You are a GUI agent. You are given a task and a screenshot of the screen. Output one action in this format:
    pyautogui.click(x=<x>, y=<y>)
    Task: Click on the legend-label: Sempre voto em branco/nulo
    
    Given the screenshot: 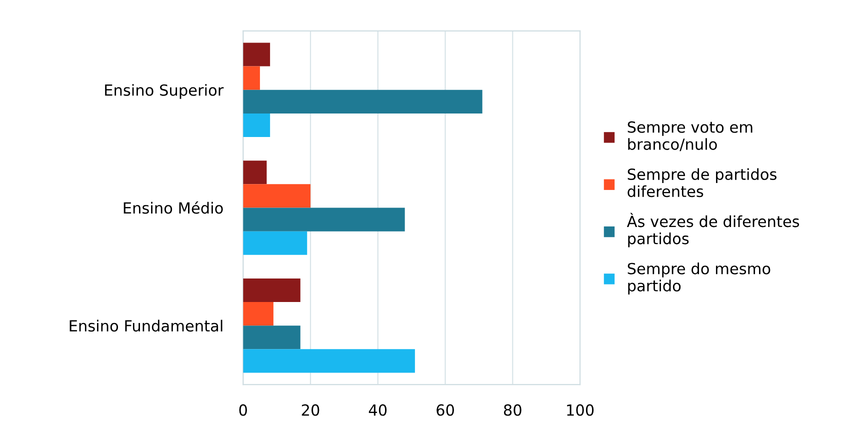 What is the action you would take?
    pyautogui.click(x=690, y=136)
    